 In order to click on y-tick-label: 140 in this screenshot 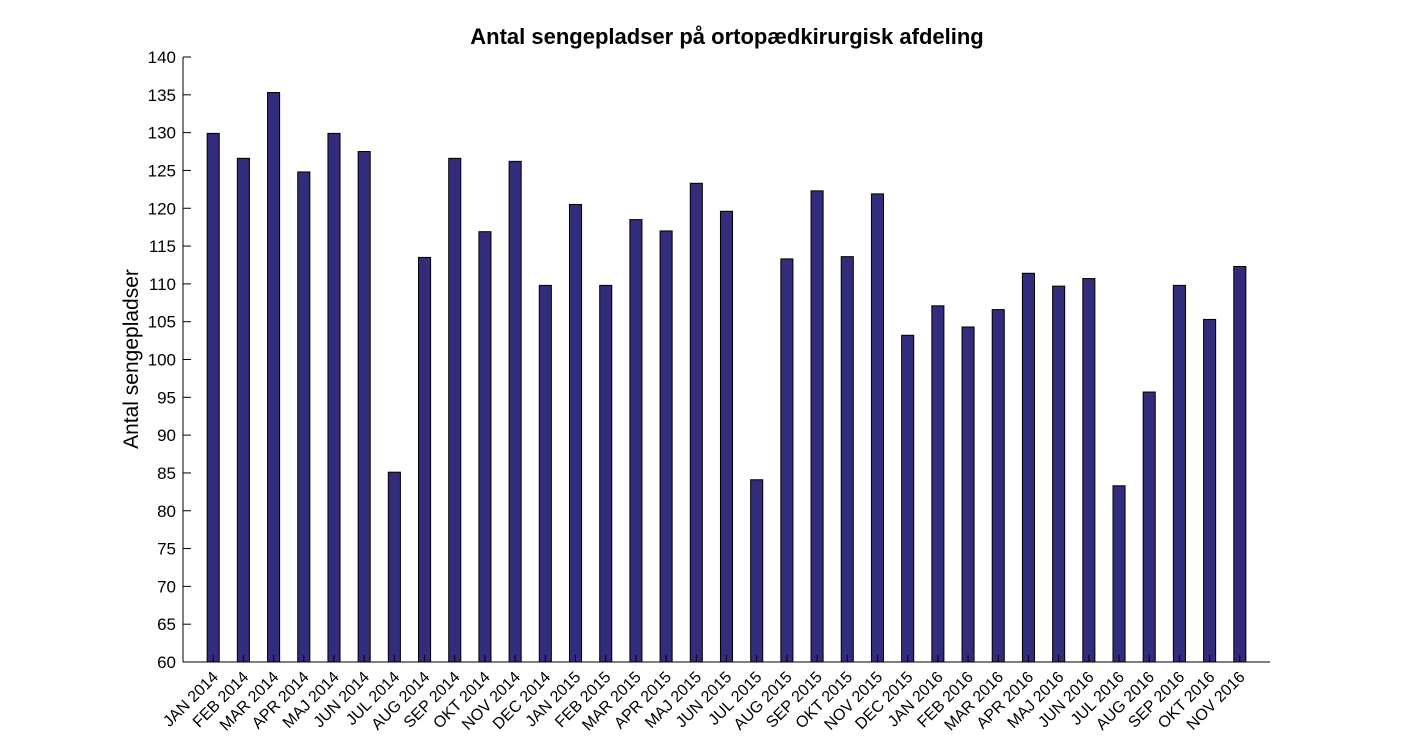, I will do `click(162, 57)`.